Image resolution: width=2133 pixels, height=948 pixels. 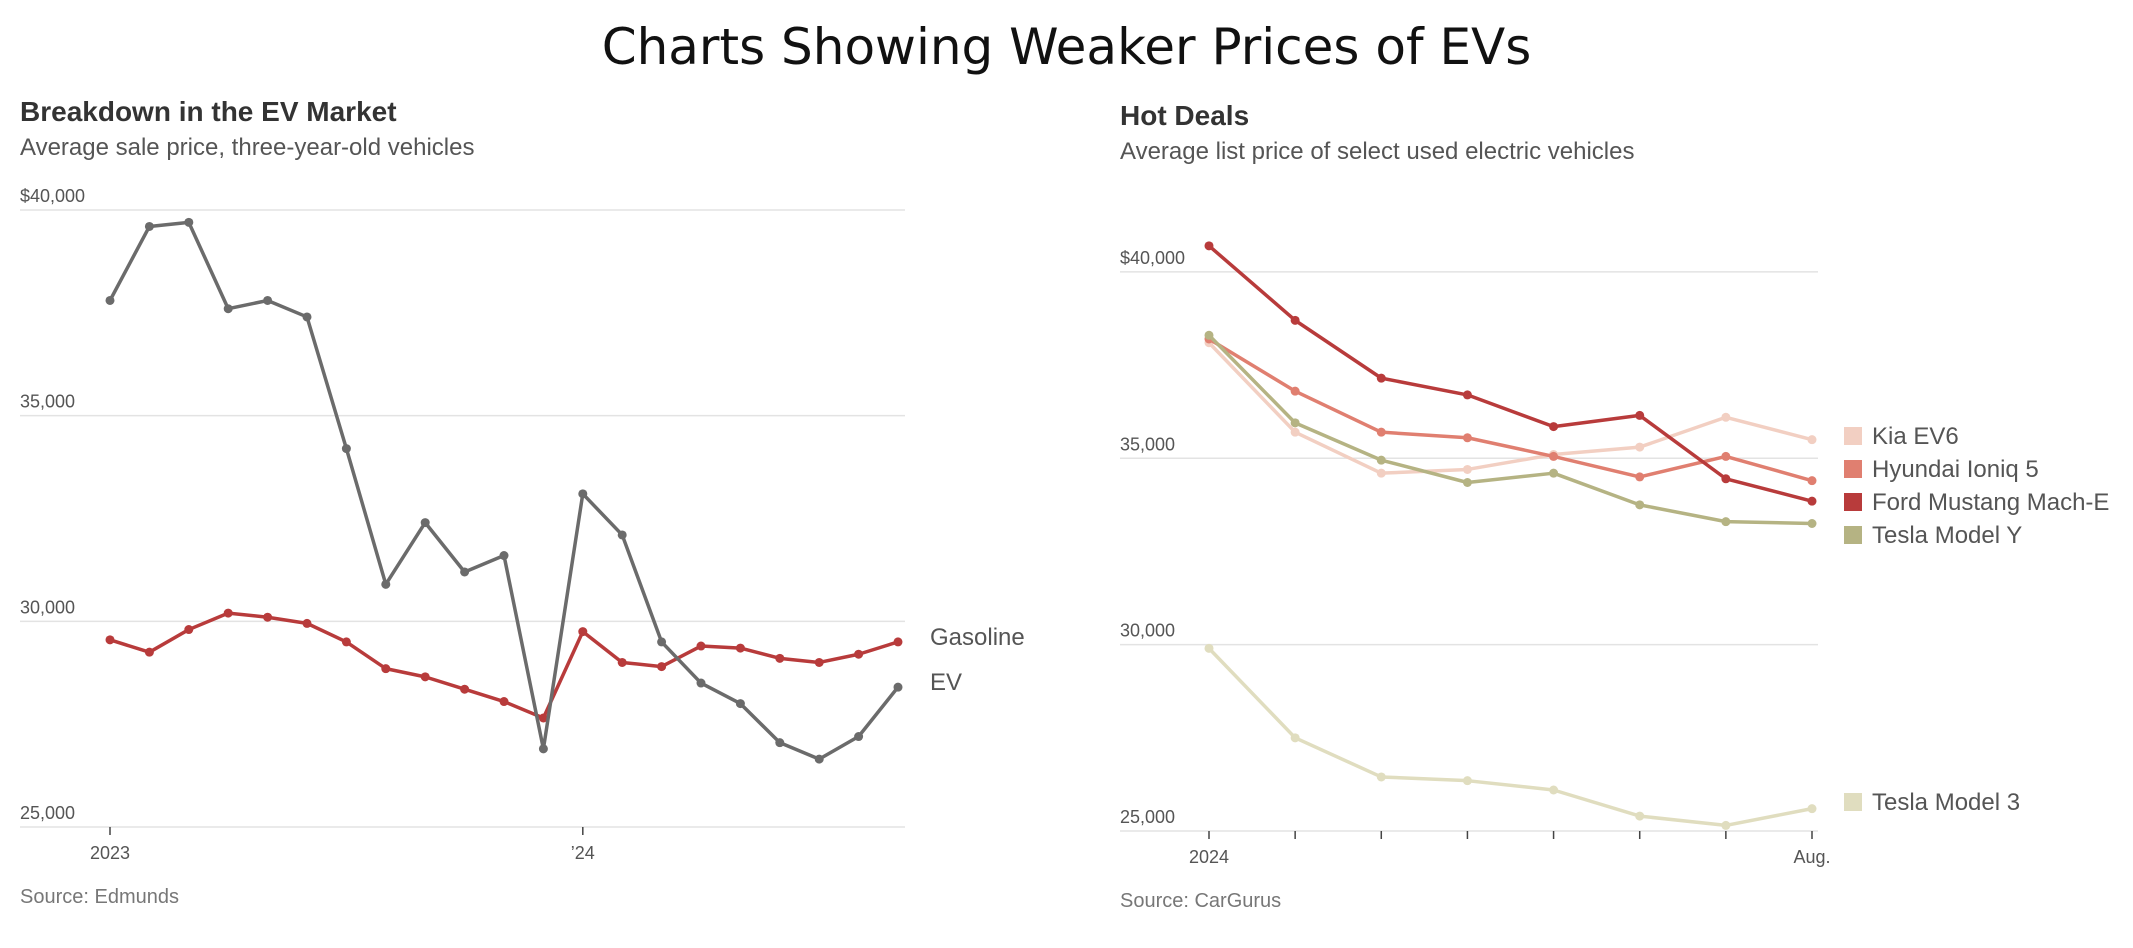 I want to click on x-tick-label: ’24, so click(x=583, y=853).